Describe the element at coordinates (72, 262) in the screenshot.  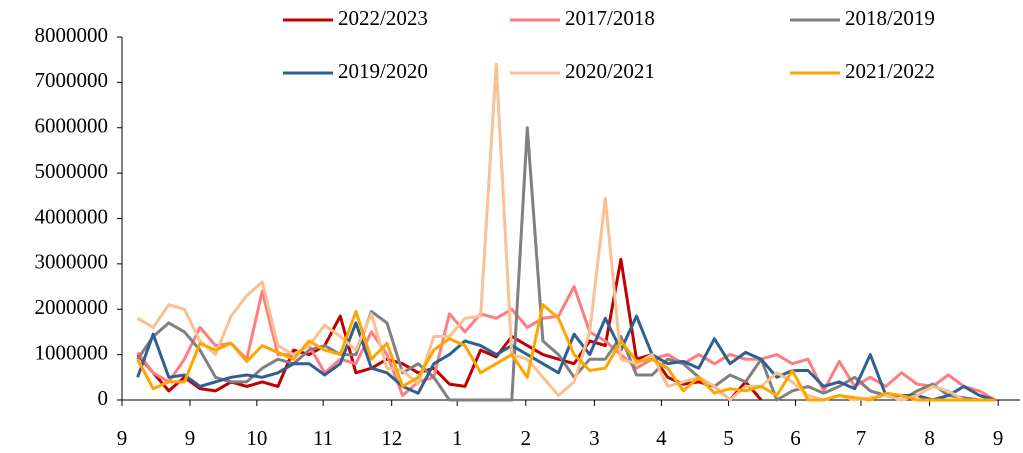
I see `y-tick-label: 3000000` at that location.